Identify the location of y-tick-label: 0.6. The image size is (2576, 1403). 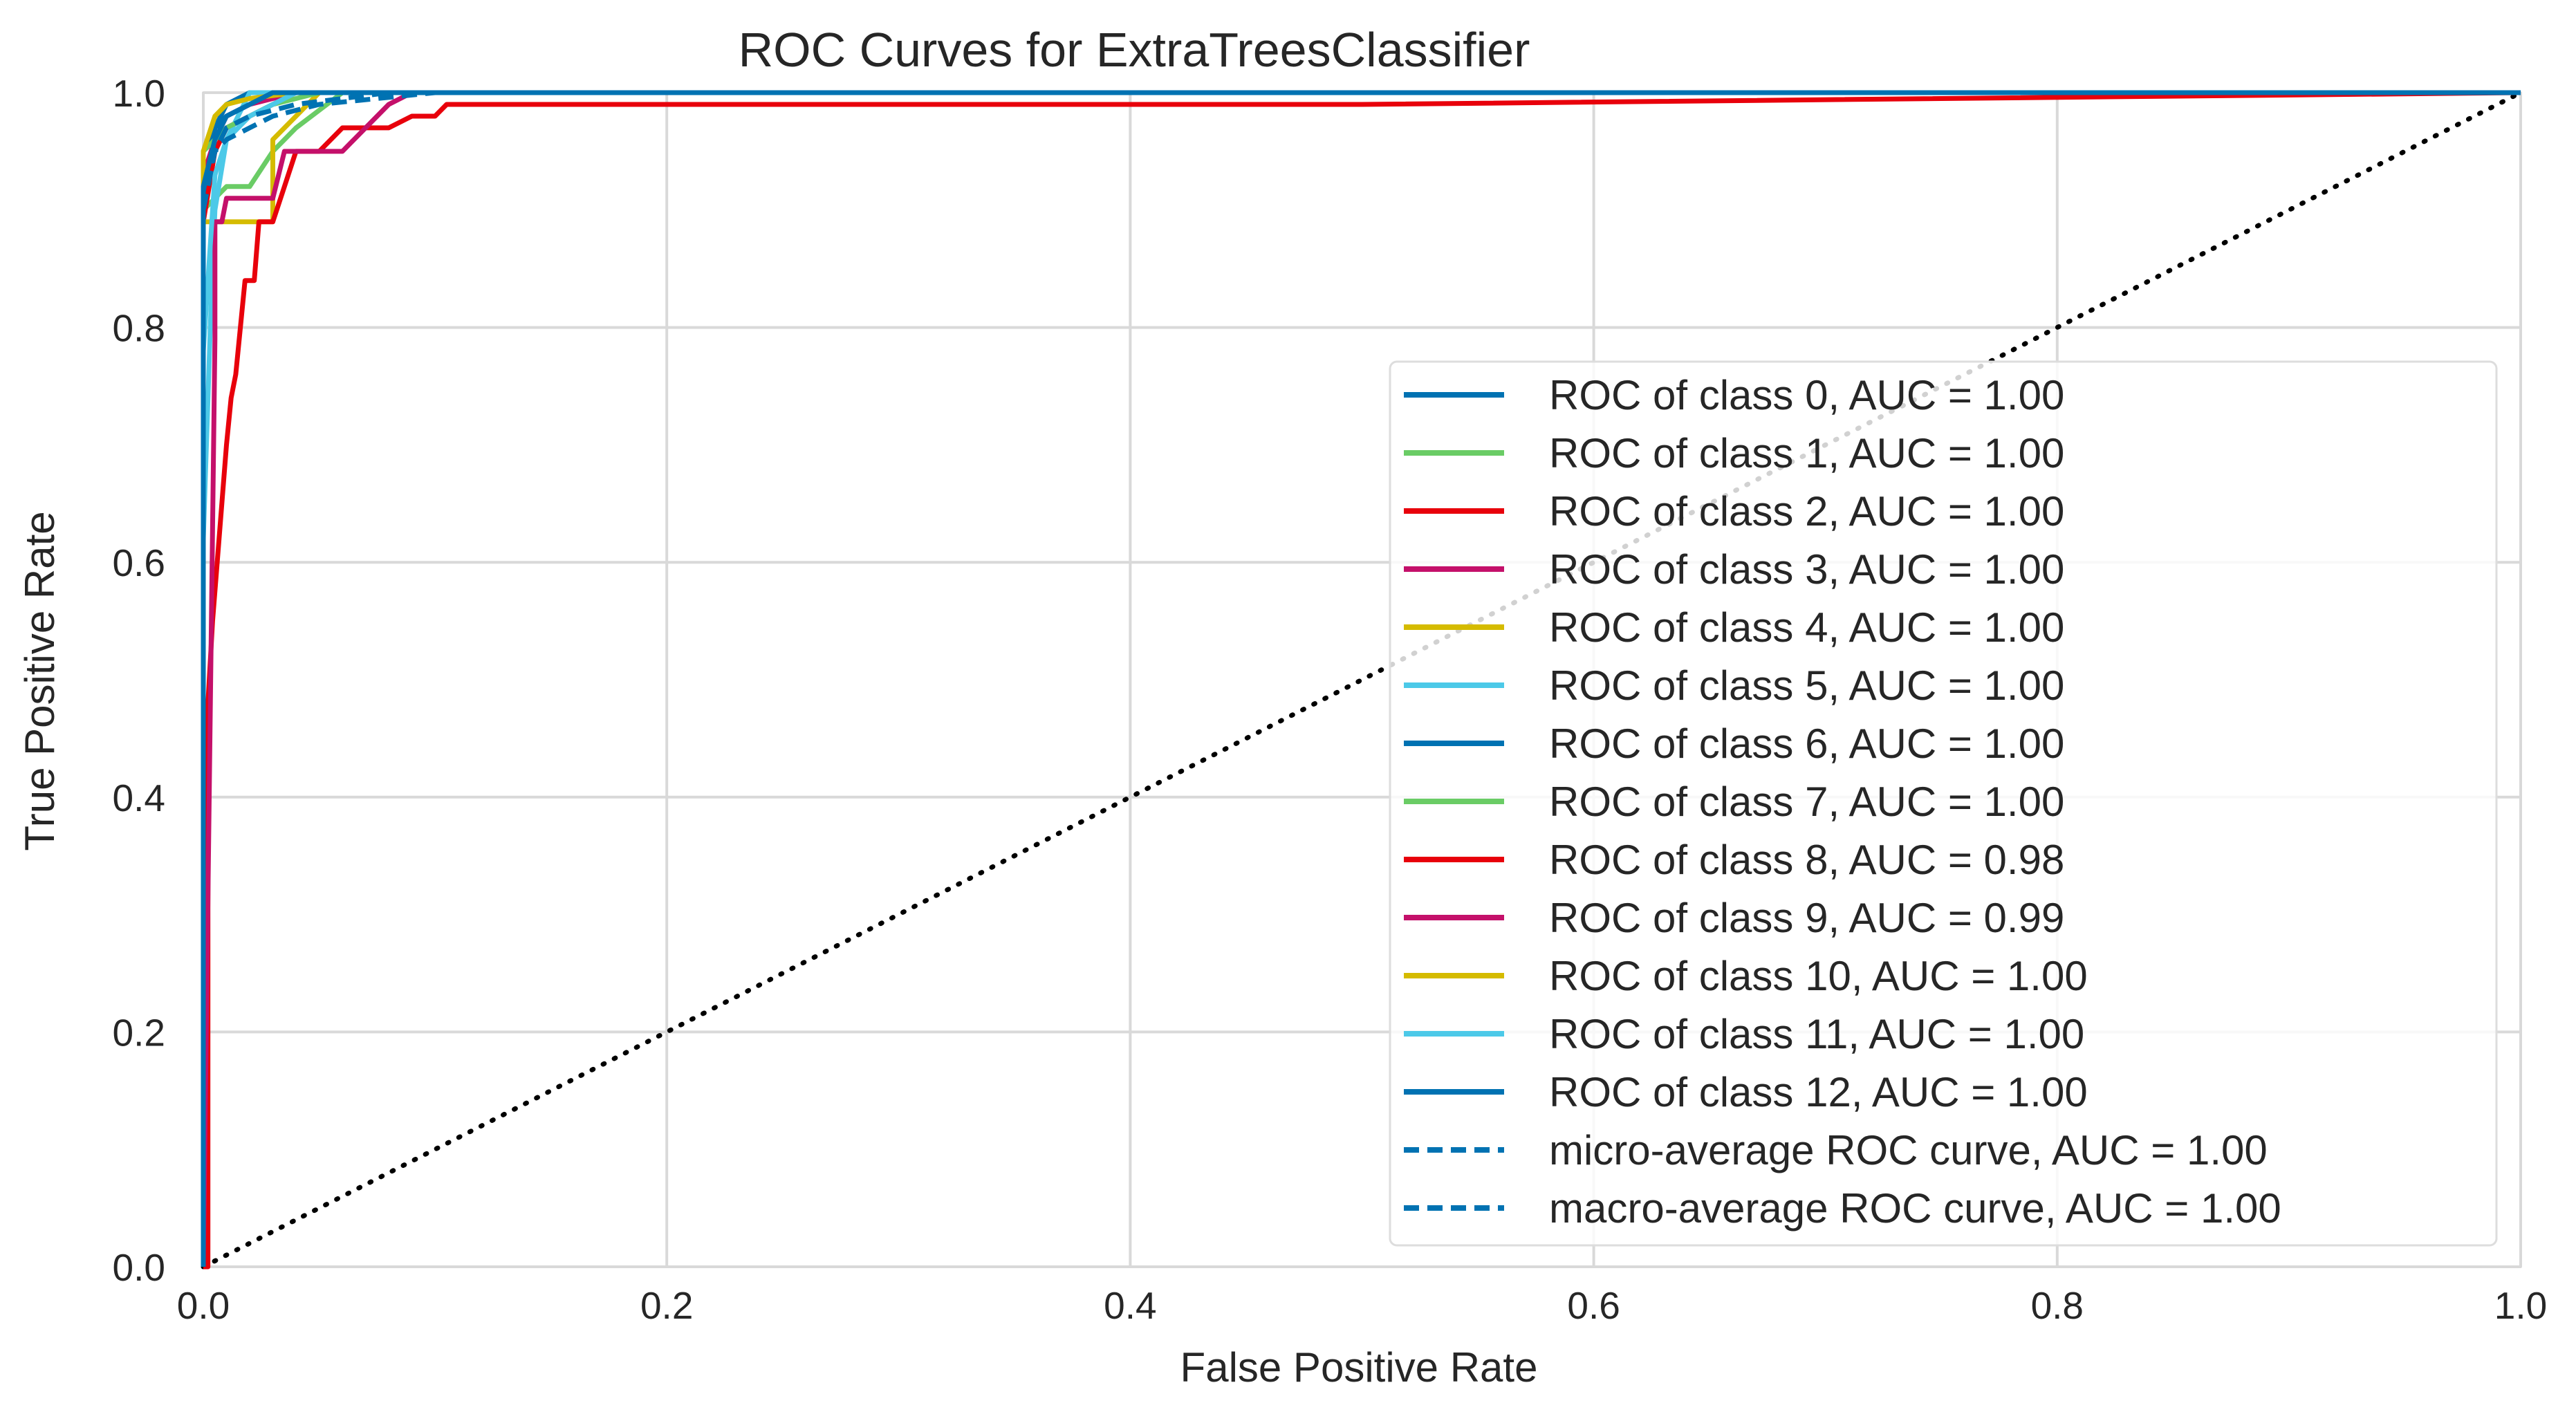
(139, 562).